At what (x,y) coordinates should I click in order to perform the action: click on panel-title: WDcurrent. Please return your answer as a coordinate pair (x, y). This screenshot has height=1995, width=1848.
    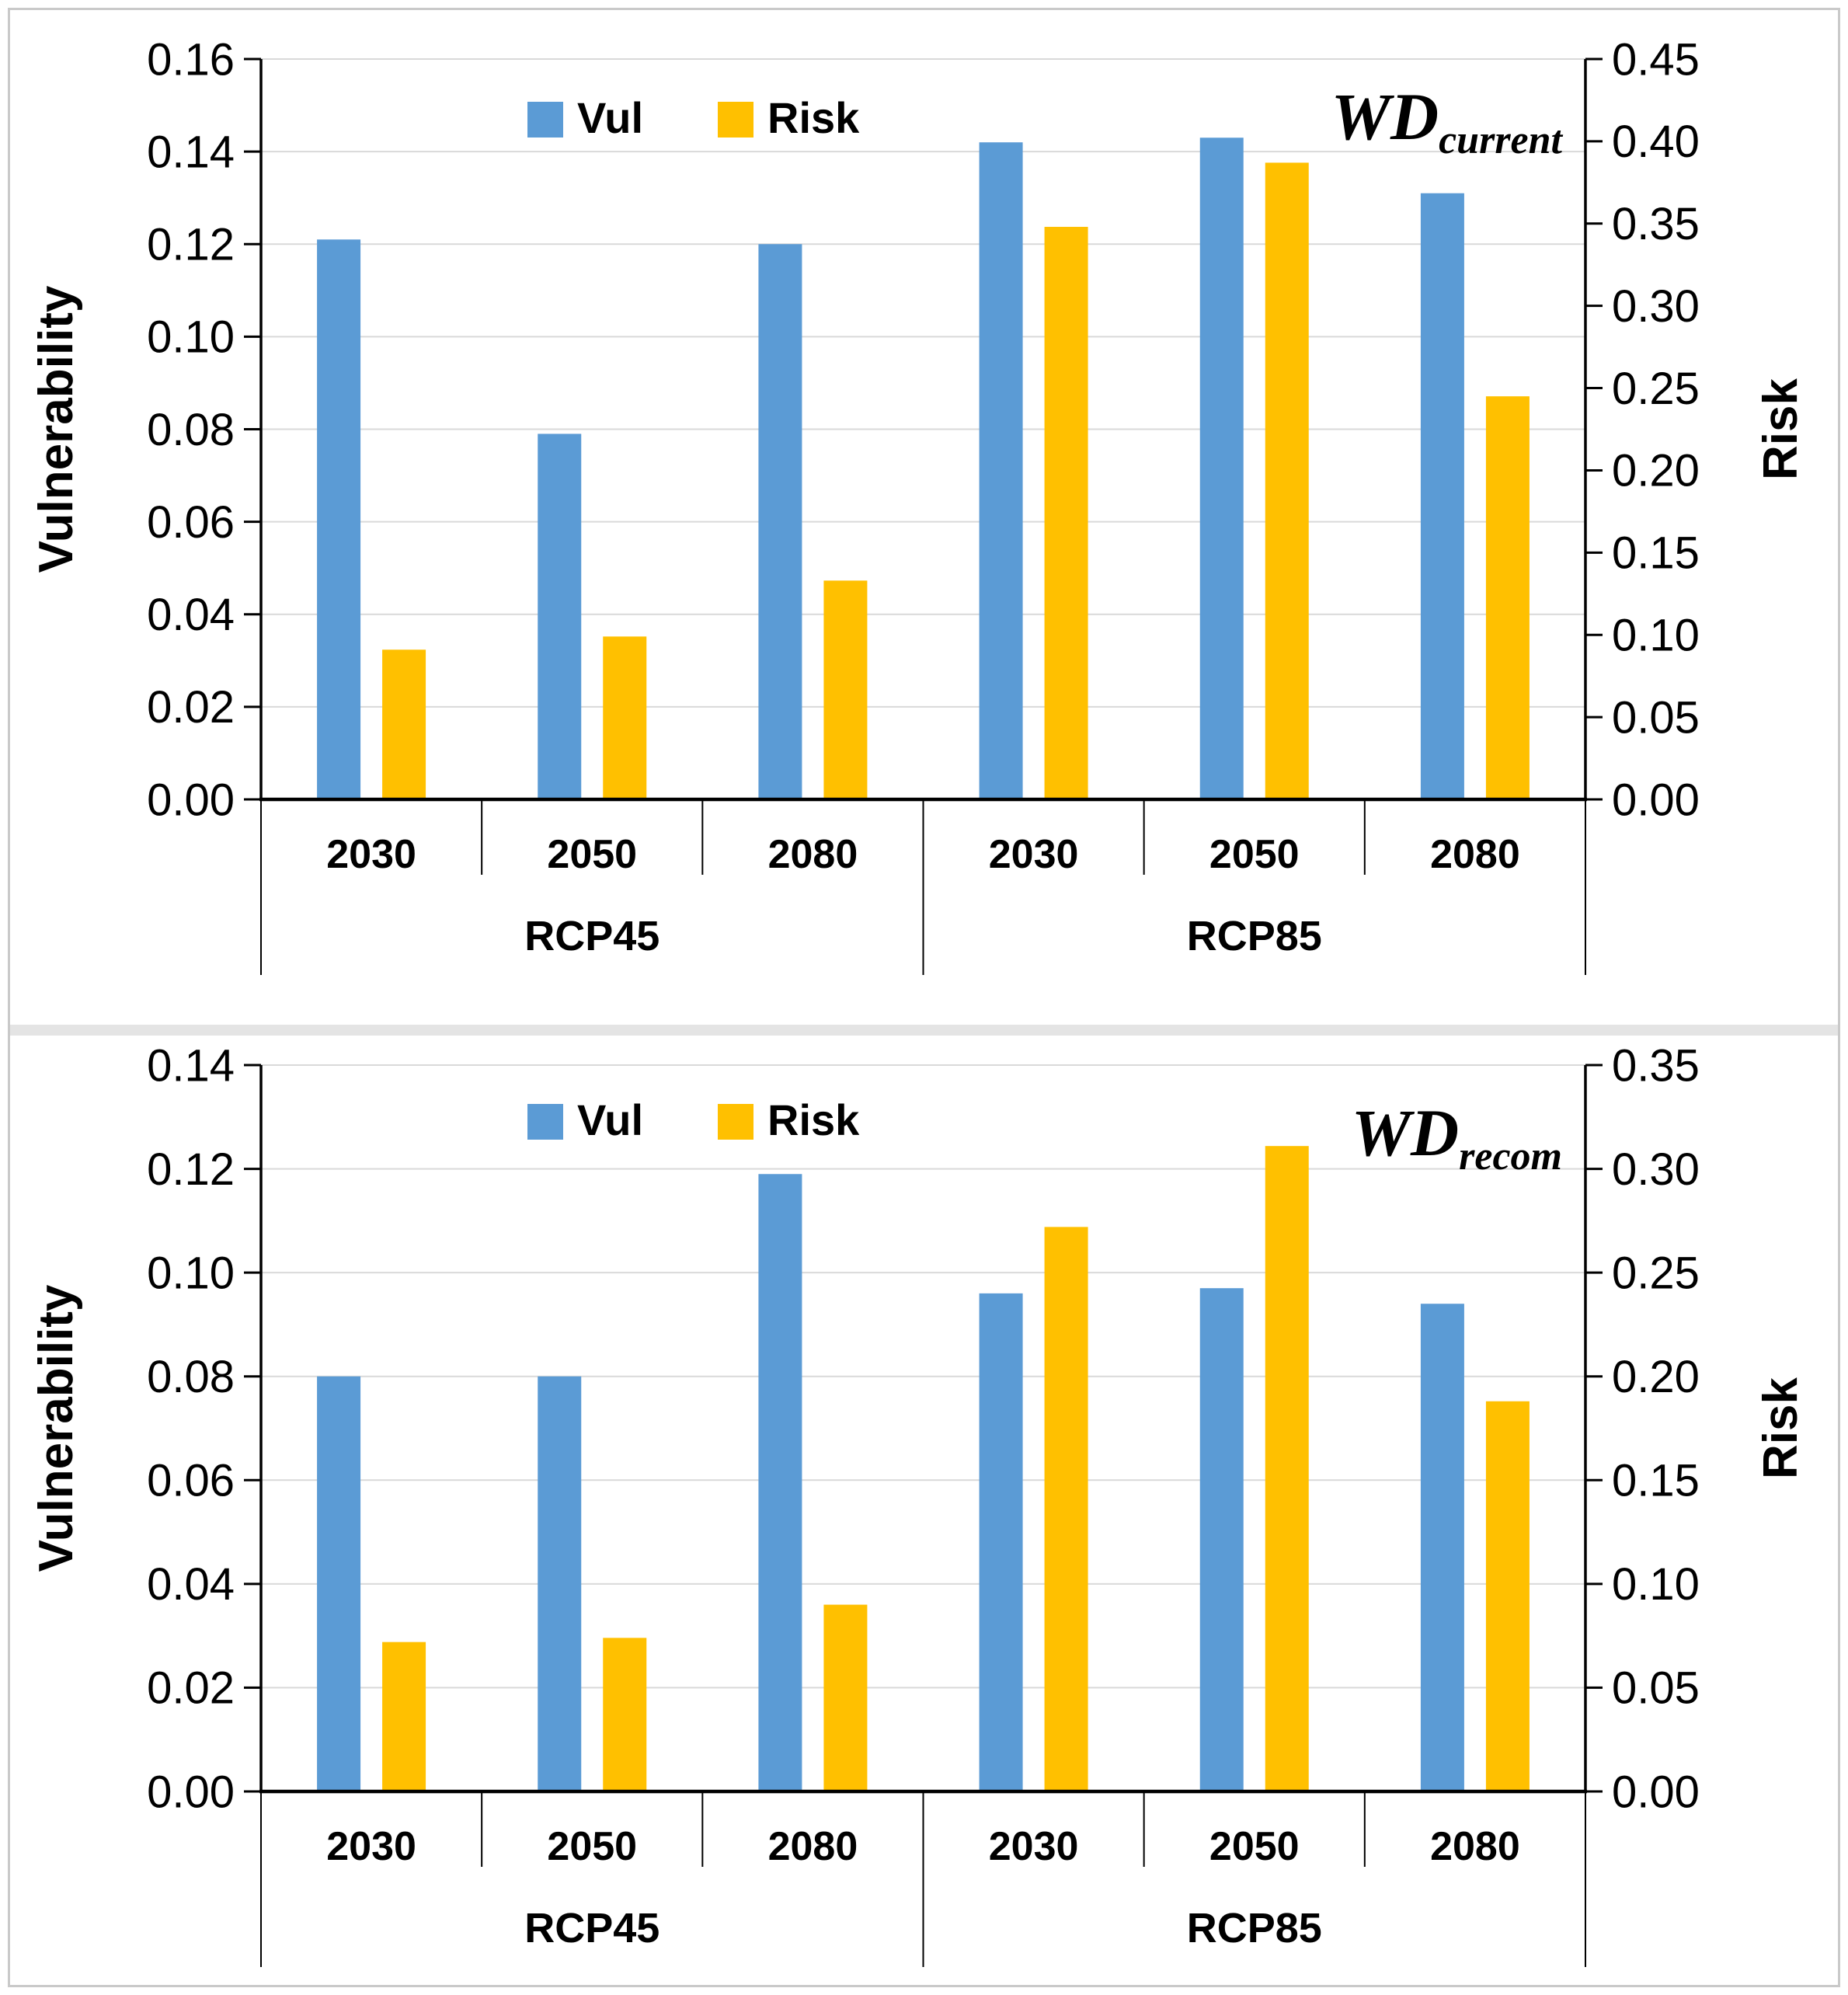
    Looking at the image, I should click on (1448, 120).